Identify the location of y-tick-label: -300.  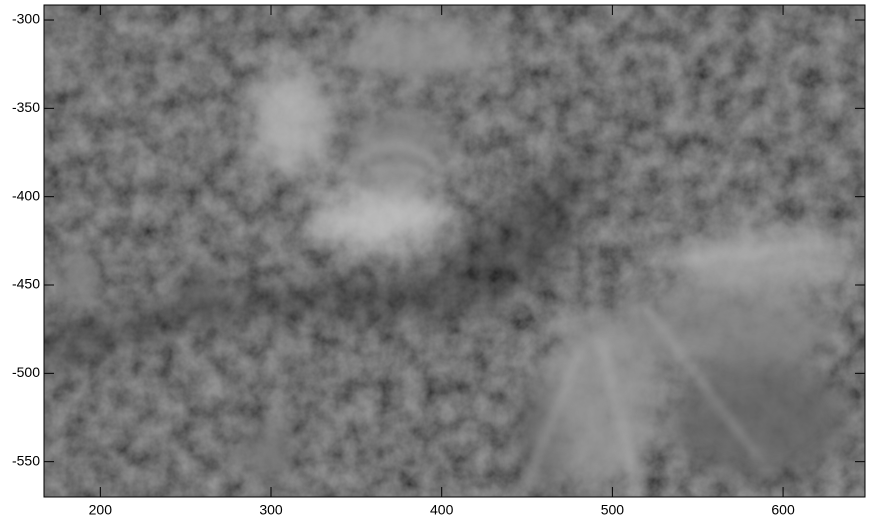
(26, 19).